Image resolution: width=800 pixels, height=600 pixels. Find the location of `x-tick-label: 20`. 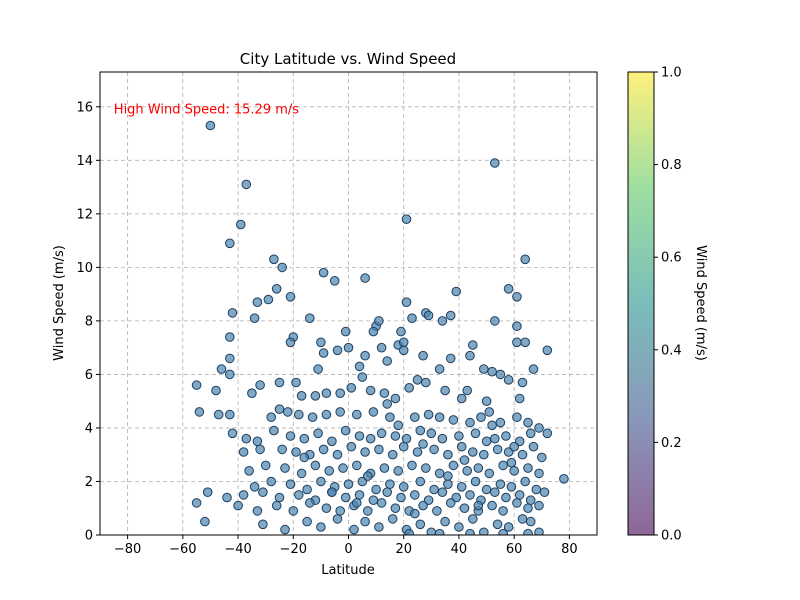

x-tick-label: 20 is located at coordinates (403, 549).